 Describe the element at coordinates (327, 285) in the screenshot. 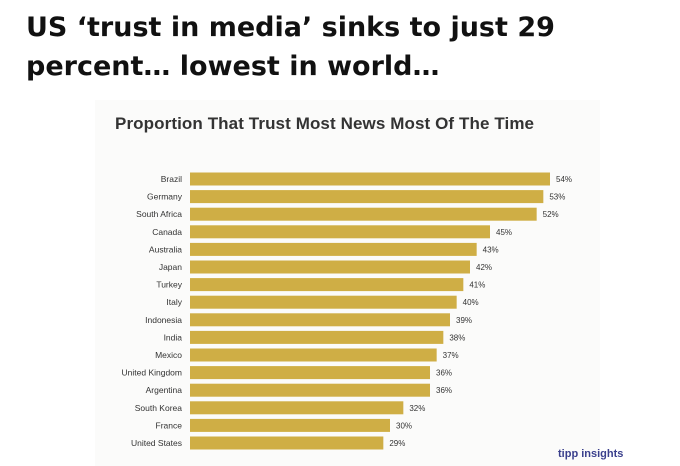

I see `bar-turkey` at that location.